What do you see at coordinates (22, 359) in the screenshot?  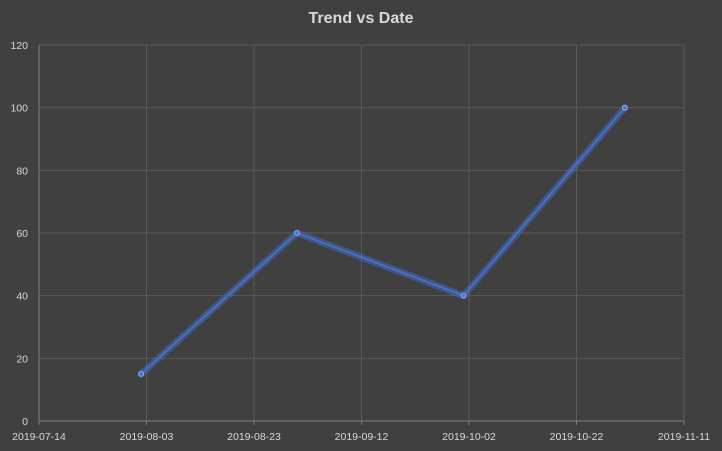 I see `y-tick-label: 20` at bounding box center [22, 359].